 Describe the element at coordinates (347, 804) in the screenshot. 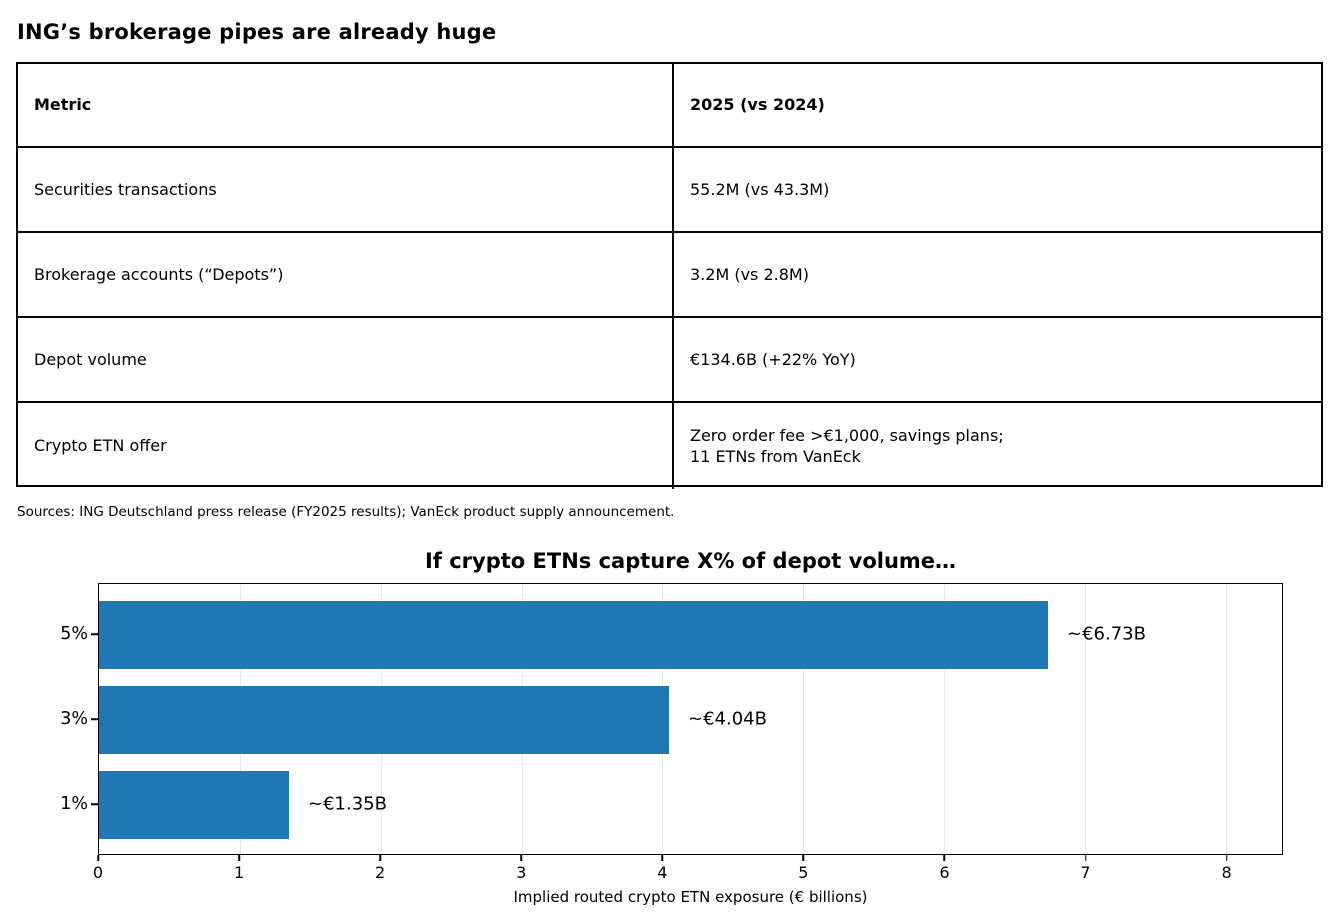

I see `bar-value-label: ~€1.35B` at that location.